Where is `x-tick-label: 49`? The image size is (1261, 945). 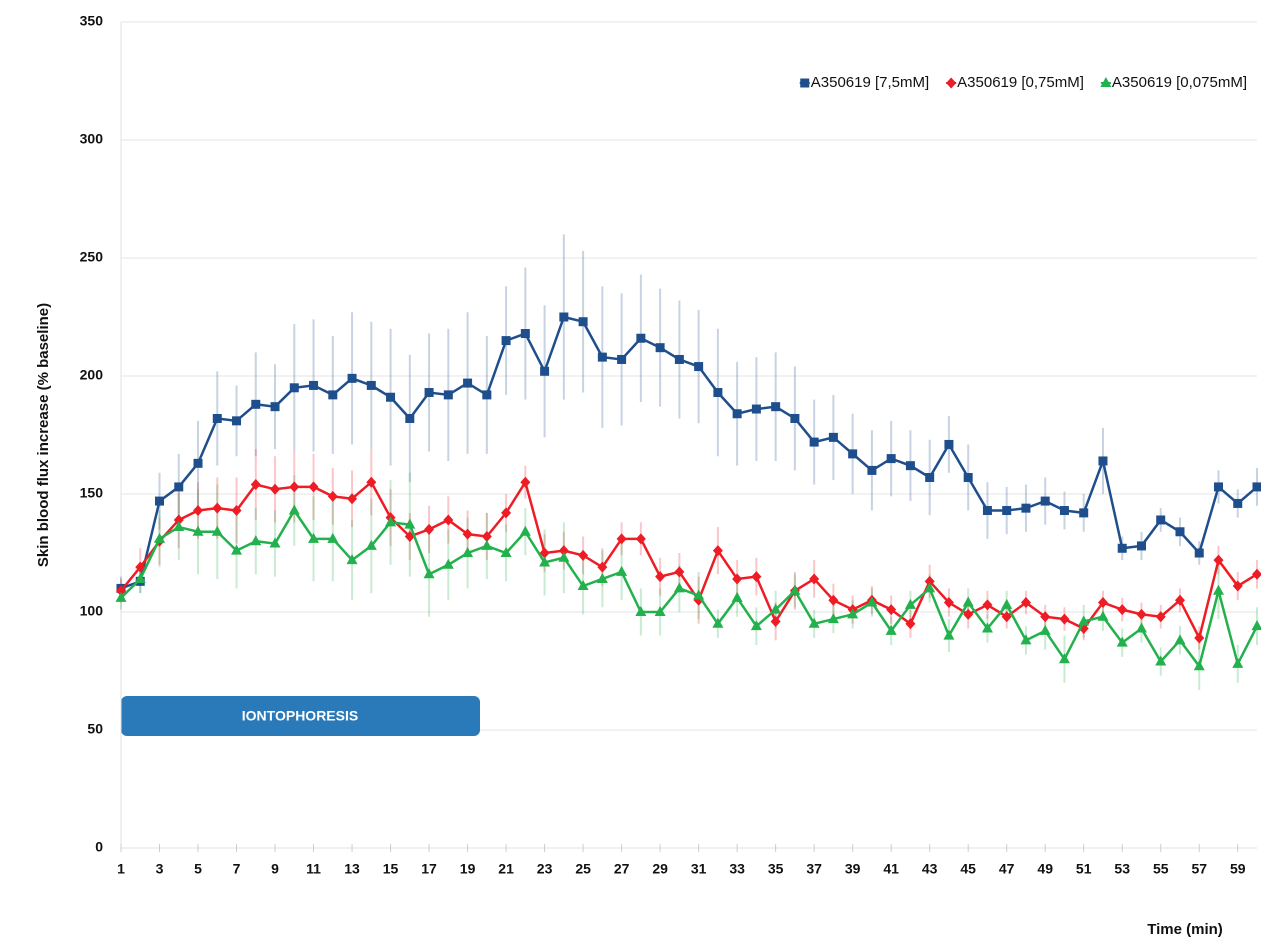 x-tick-label: 49 is located at coordinates (1045, 869).